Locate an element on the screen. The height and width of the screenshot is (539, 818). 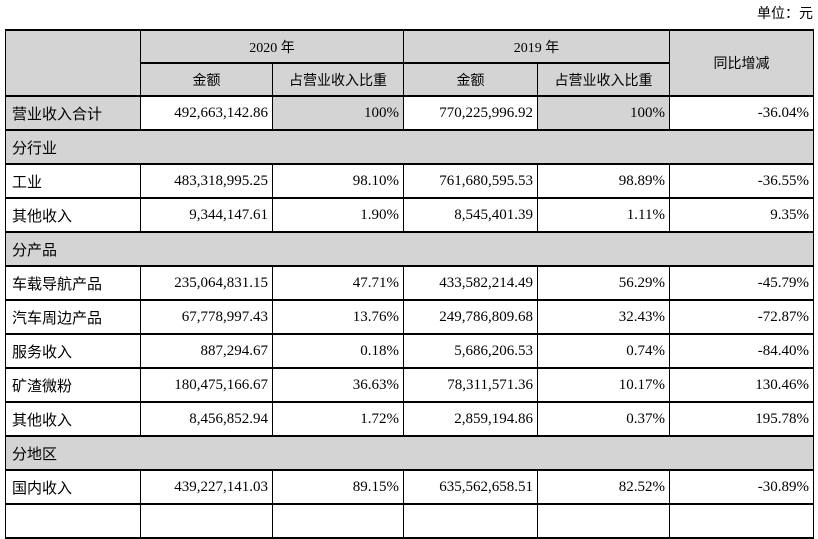
yoy-cell is located at coordinates (741, 521).